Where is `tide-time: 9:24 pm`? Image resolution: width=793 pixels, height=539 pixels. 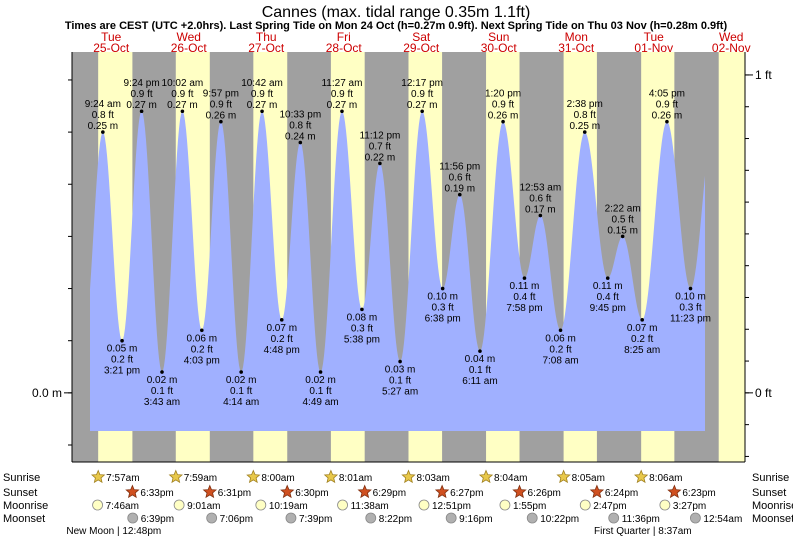 tide-time: 9:24 pm is located at coordinates (142, 83).